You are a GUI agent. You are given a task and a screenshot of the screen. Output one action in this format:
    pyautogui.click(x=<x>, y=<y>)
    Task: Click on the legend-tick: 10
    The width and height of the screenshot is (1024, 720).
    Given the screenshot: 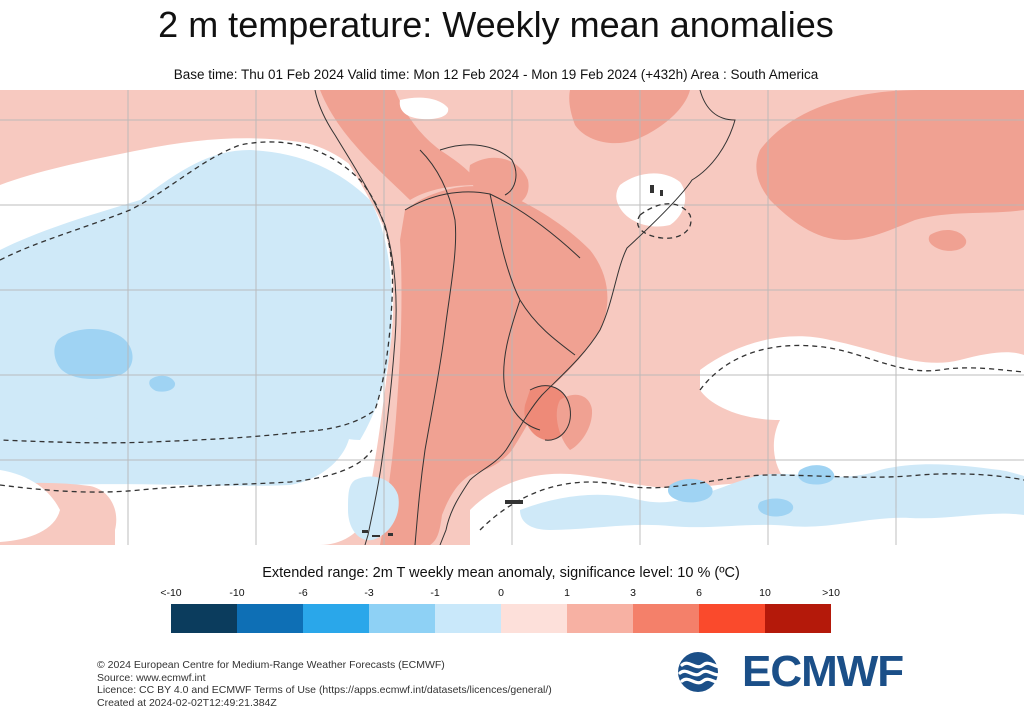 What is the action you would take?
    pyautogui.click(x=765, y=593)
    